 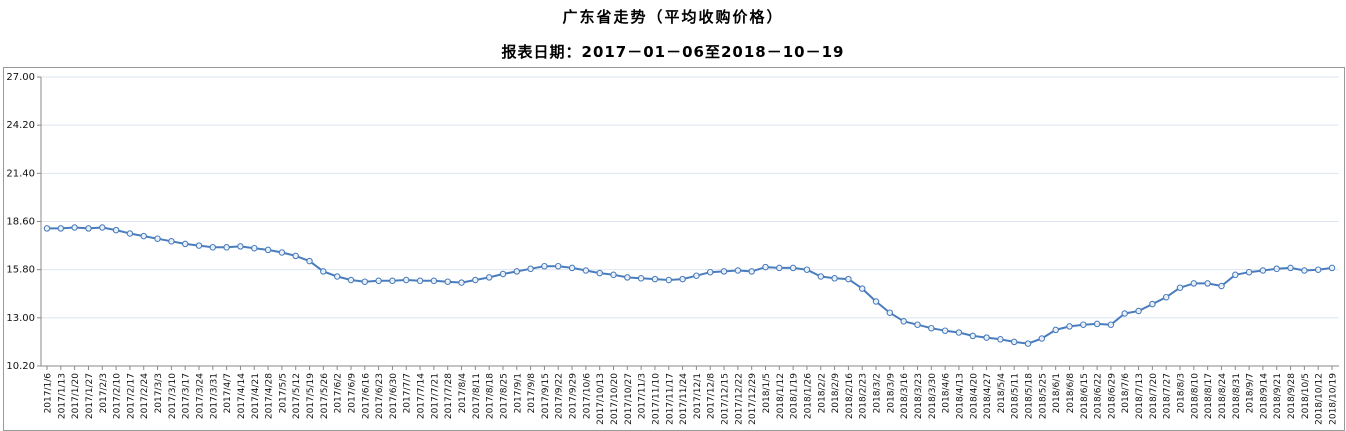 I want to click on x-axis-date-label: 2018/8/17, so click(x=1209, y=396).